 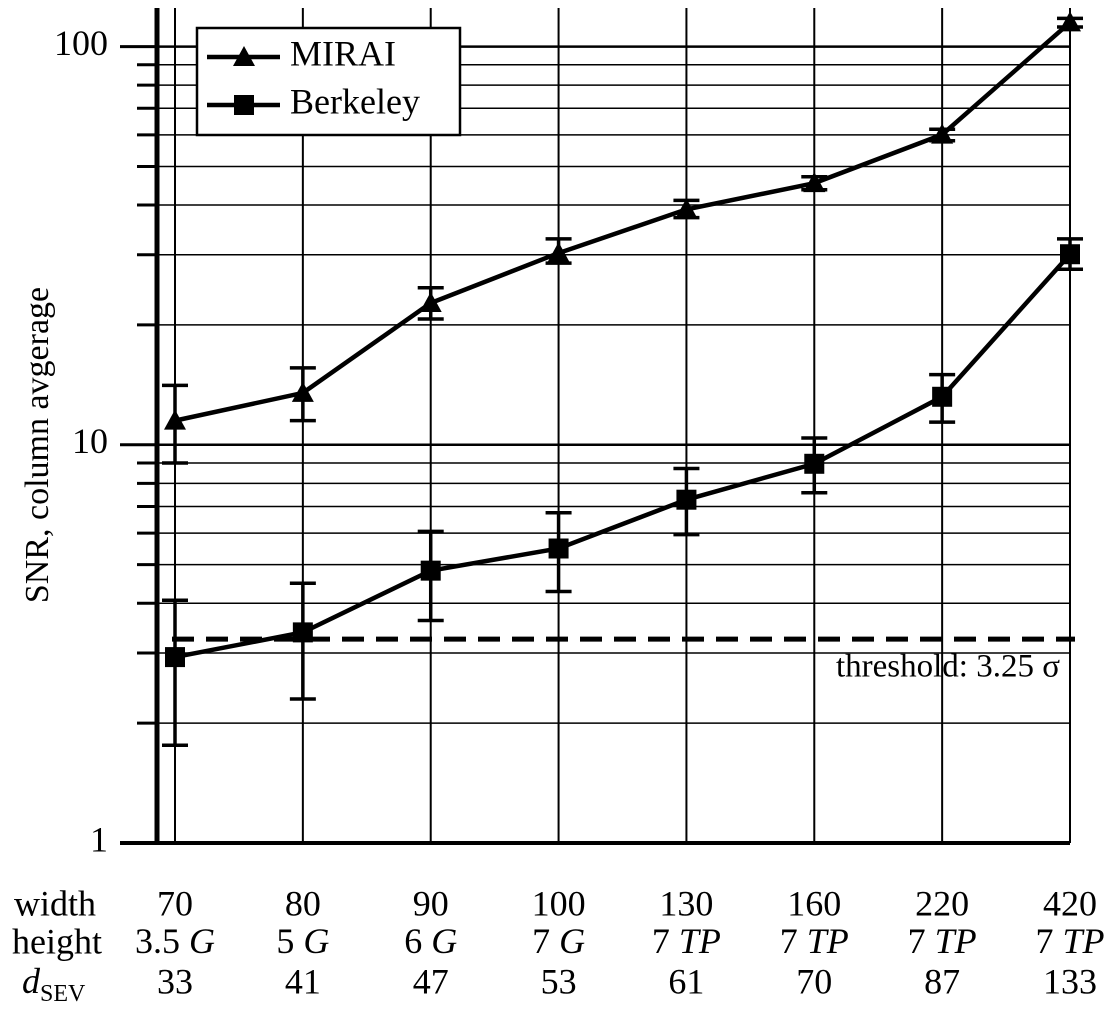 What do you see at coordinates (942, 903) in the screenshot?
I see `x-tick-label: 220` at bounding box center [942, 903].